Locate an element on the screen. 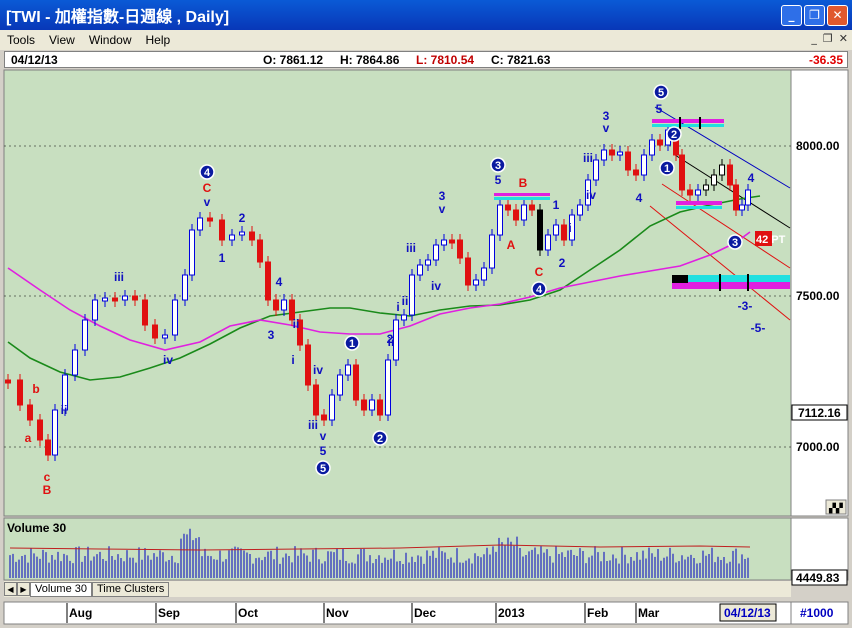 This screenshot has width=852, height=628. time-label: Oct is located at coordinates (248, 613).